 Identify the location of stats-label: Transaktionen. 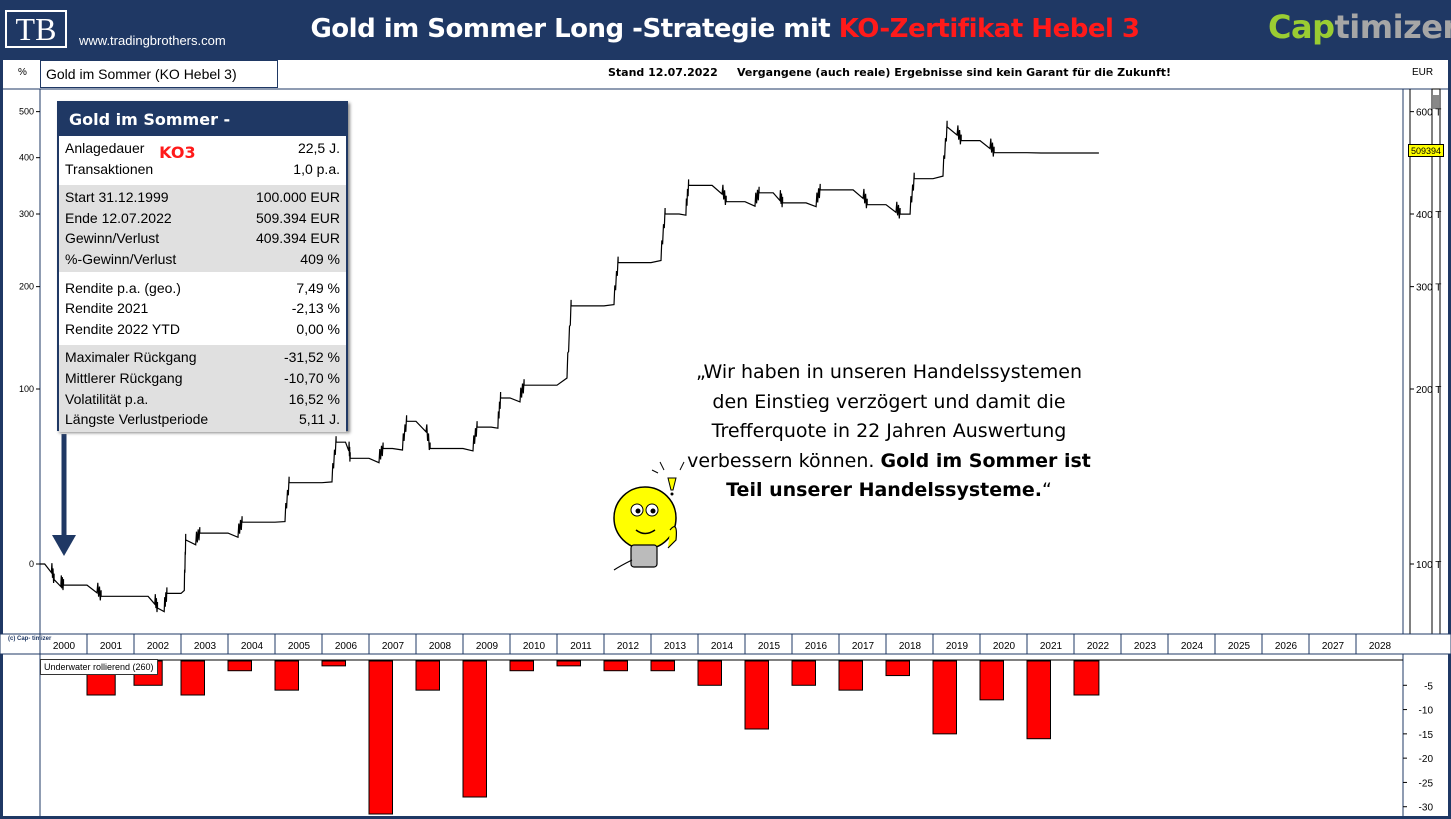
(109, 168).